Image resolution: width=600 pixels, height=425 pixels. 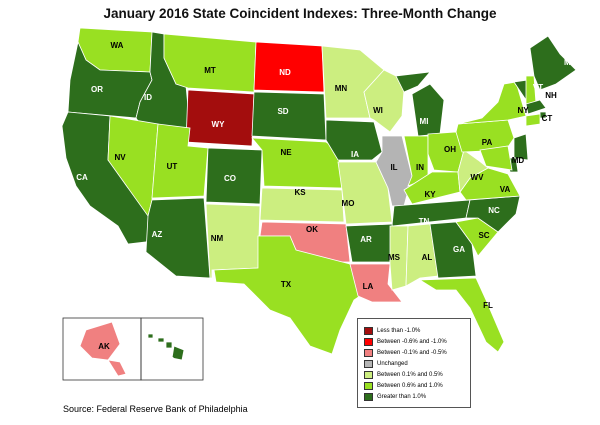 I want to click on state-ne, so click(x=297, y=163).